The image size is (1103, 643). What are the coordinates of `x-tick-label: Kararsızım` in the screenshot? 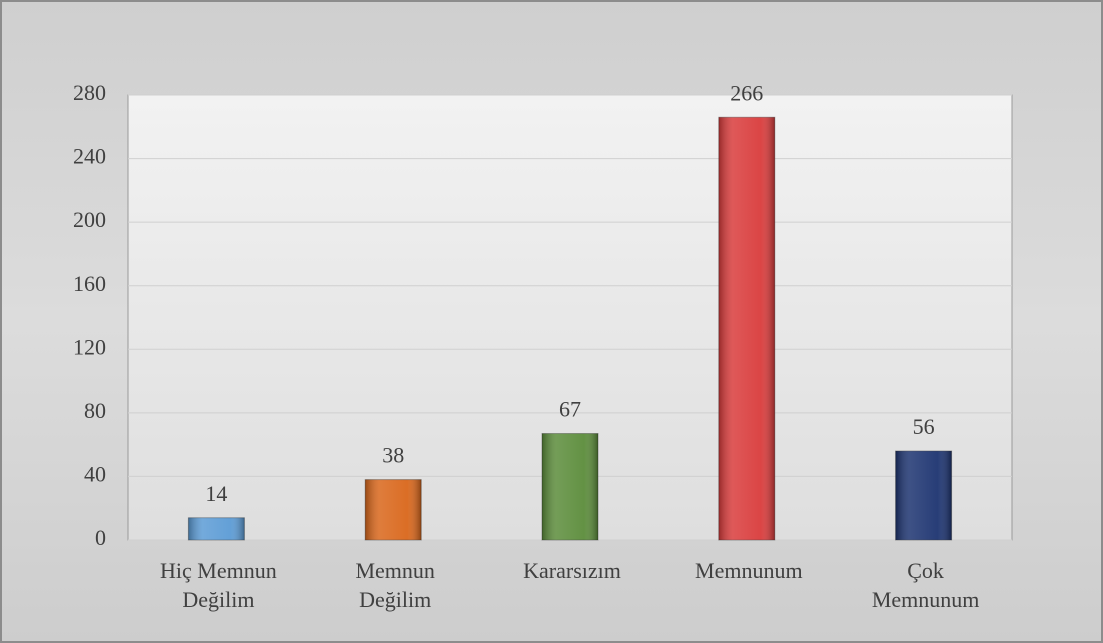 It's located at (572, 570).